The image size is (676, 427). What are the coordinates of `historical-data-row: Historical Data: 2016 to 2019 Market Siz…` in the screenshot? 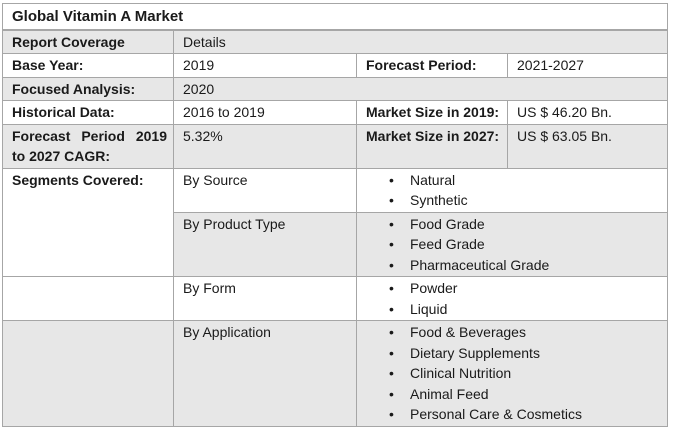 It's located at (335, 112).